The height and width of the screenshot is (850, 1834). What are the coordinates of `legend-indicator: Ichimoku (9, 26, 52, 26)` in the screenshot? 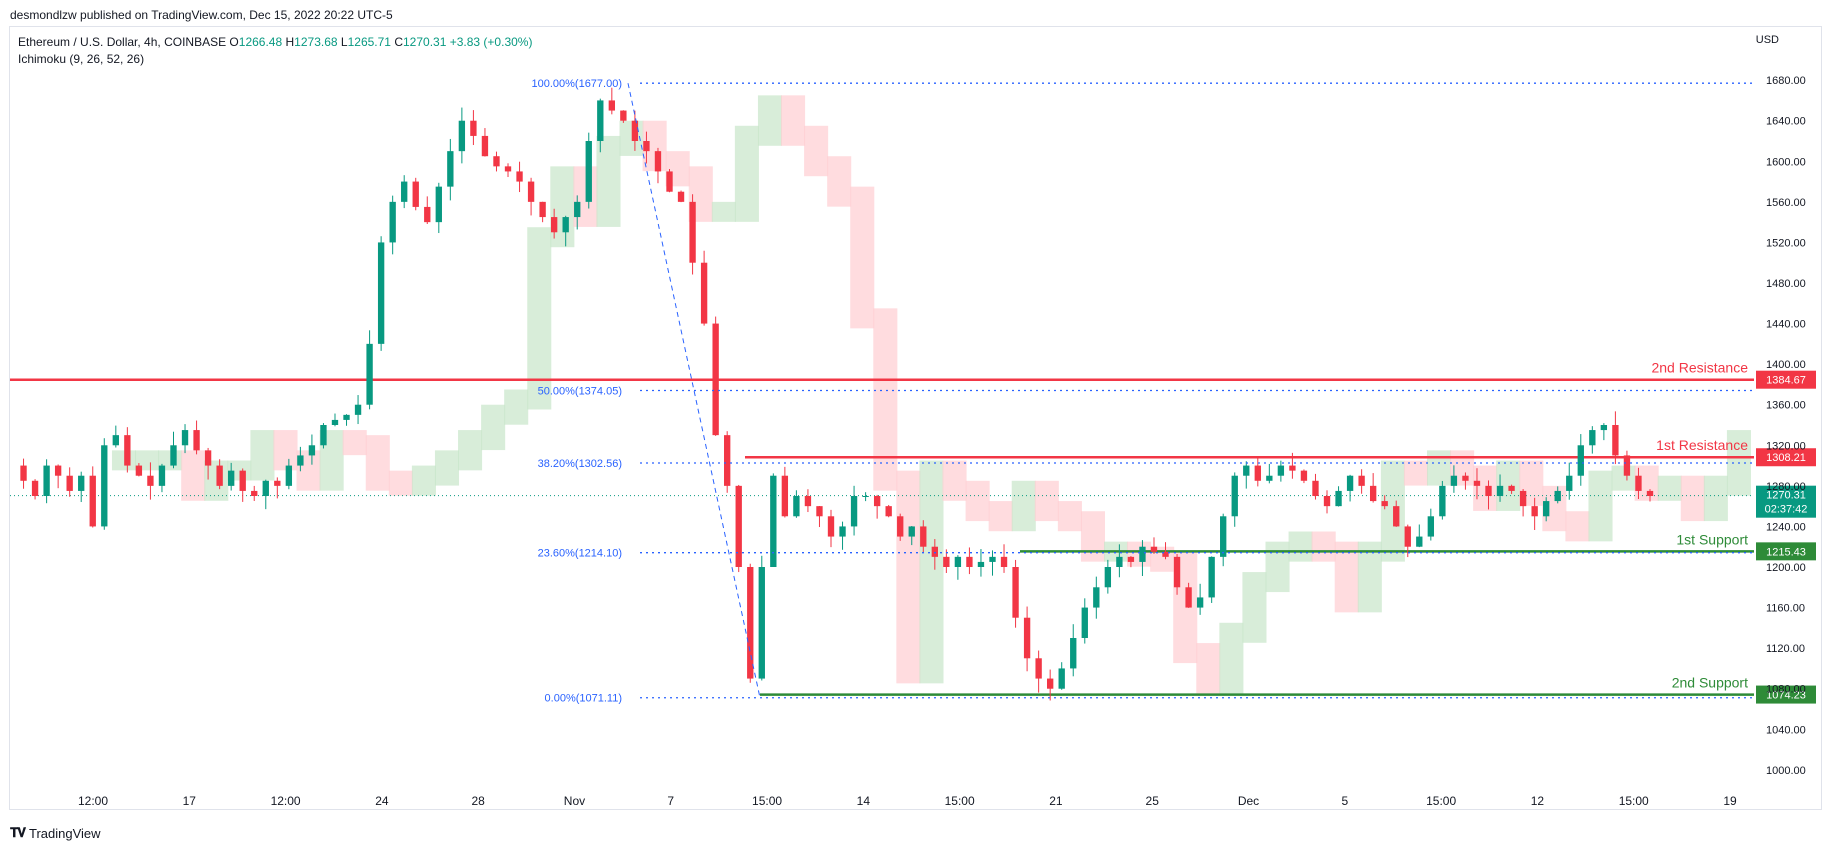 It's located at (81, 59).